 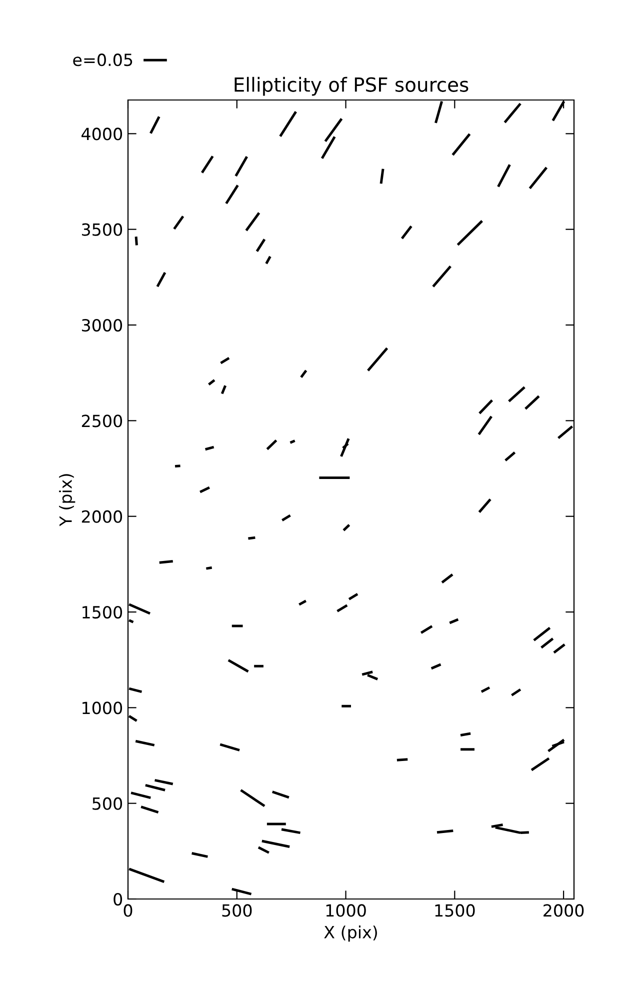 What do you see at coordinates (118, 899) in the screenshot?
I see `y-tick-label: 0` at bounding box center [118, 899].